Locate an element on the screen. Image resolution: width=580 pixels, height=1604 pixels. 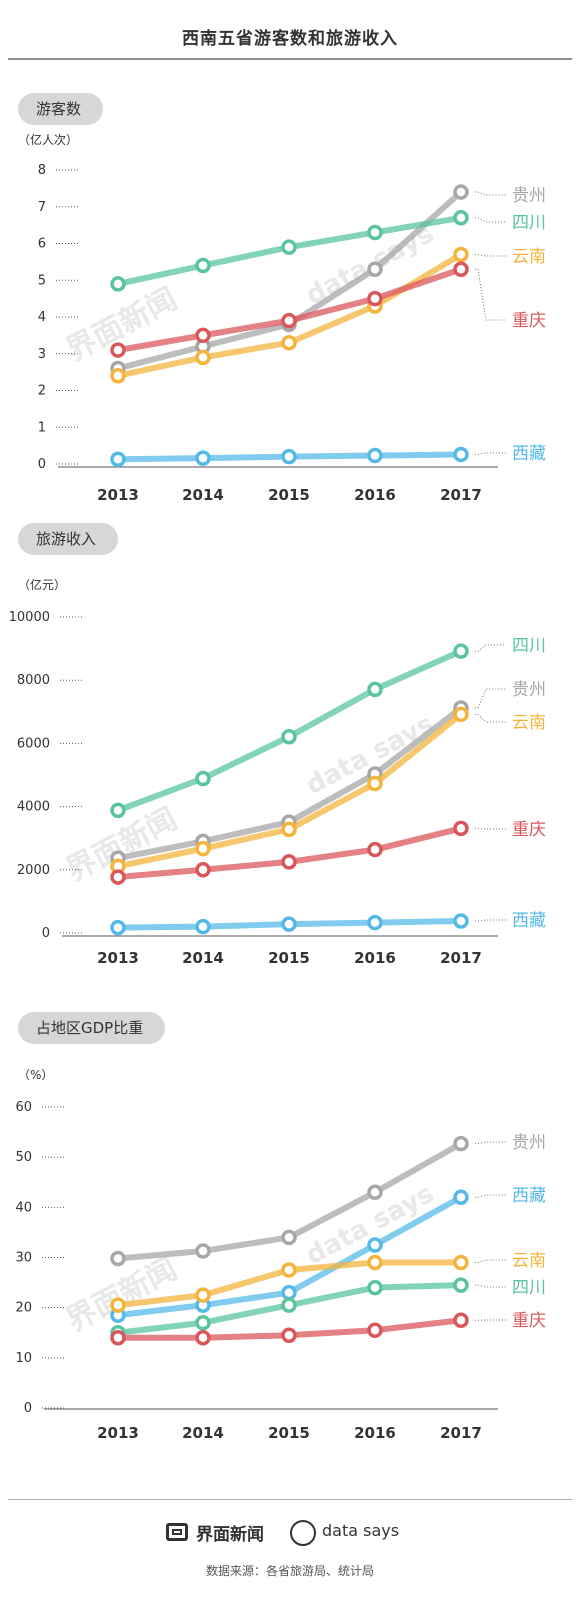
jiemian-logo-icon is located at coordinates (177, 1532).